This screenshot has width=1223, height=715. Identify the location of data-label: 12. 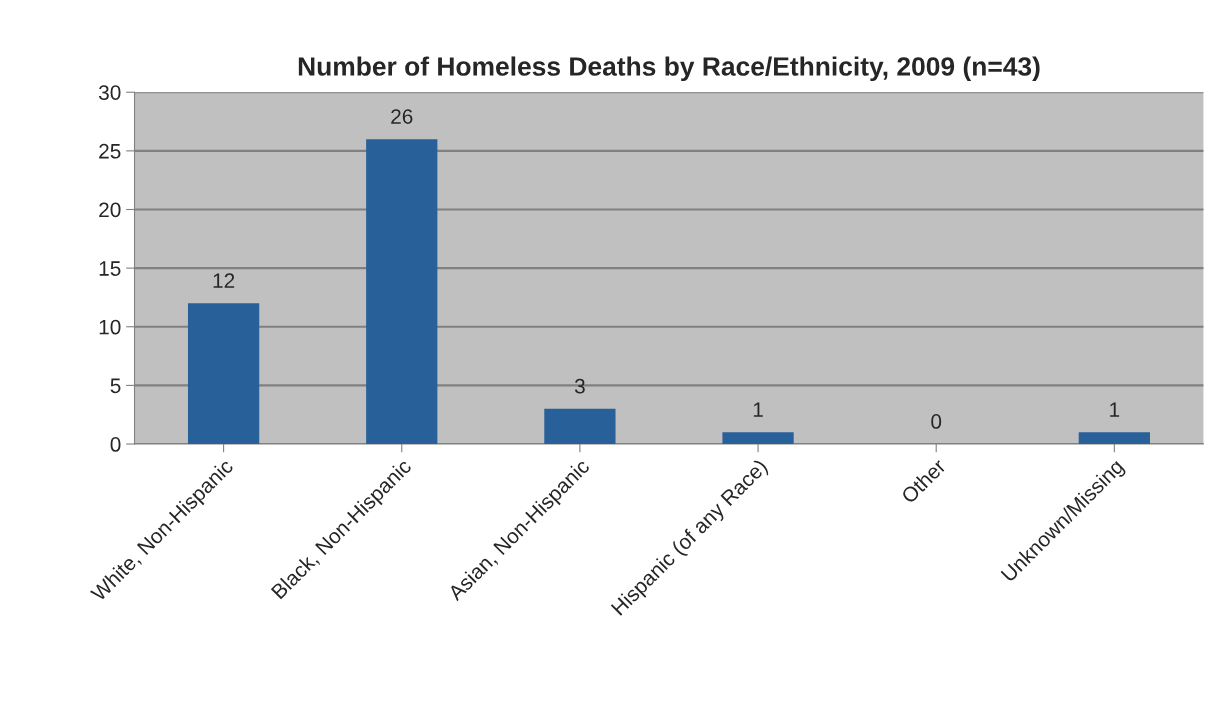
(224, 280).